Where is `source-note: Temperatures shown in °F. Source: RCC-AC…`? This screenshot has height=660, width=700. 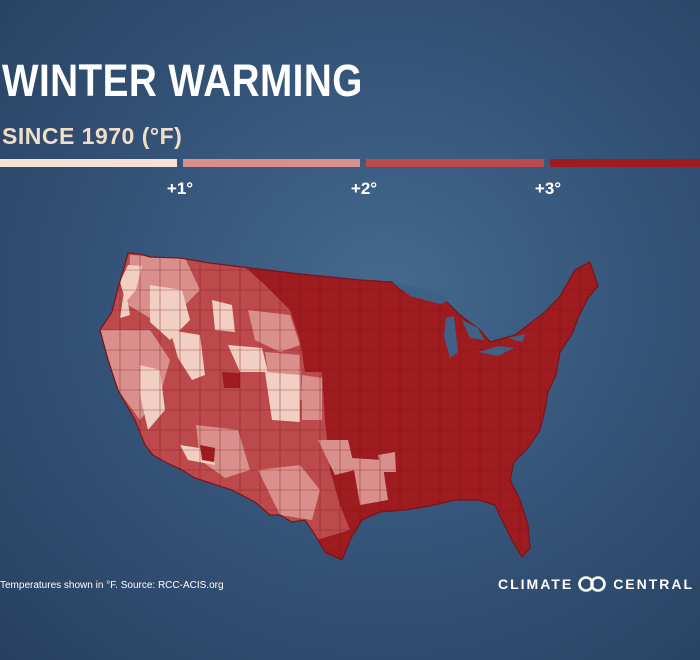 source-note: Temperatures shown in °F. Source: RCC-AC… is located at coordinates (112, 585).